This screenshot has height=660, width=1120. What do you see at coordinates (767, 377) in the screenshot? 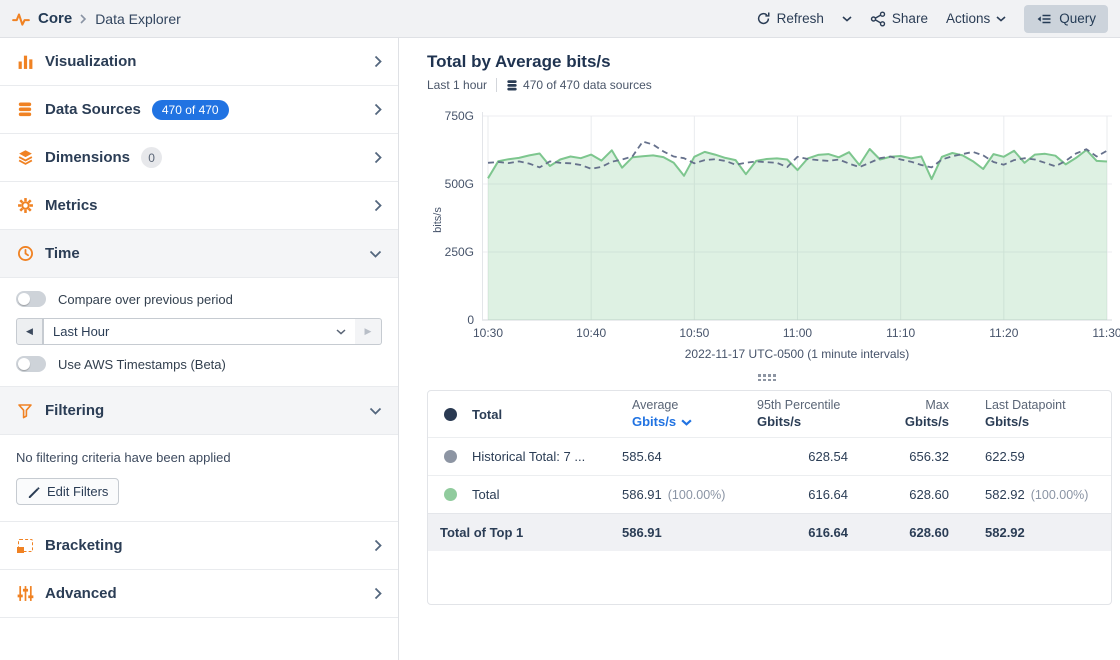
I see `resize-drag-handle` at bounding box center [767, 377].